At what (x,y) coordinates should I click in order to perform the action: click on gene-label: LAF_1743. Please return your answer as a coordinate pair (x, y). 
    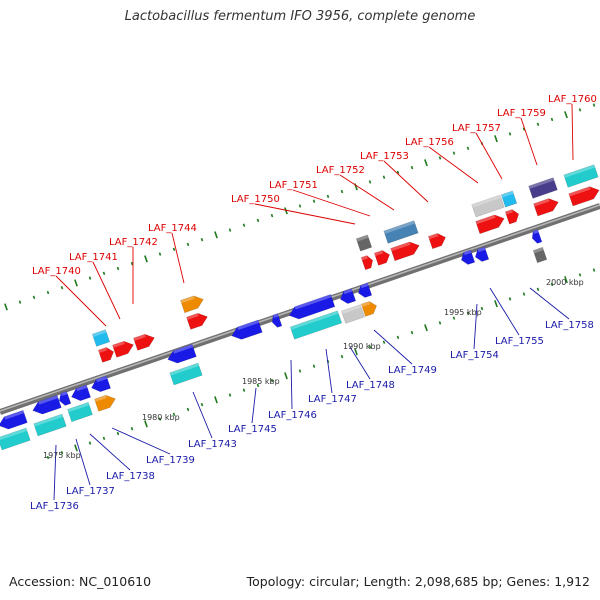
    Looking at the image, I should click on (212, 444).